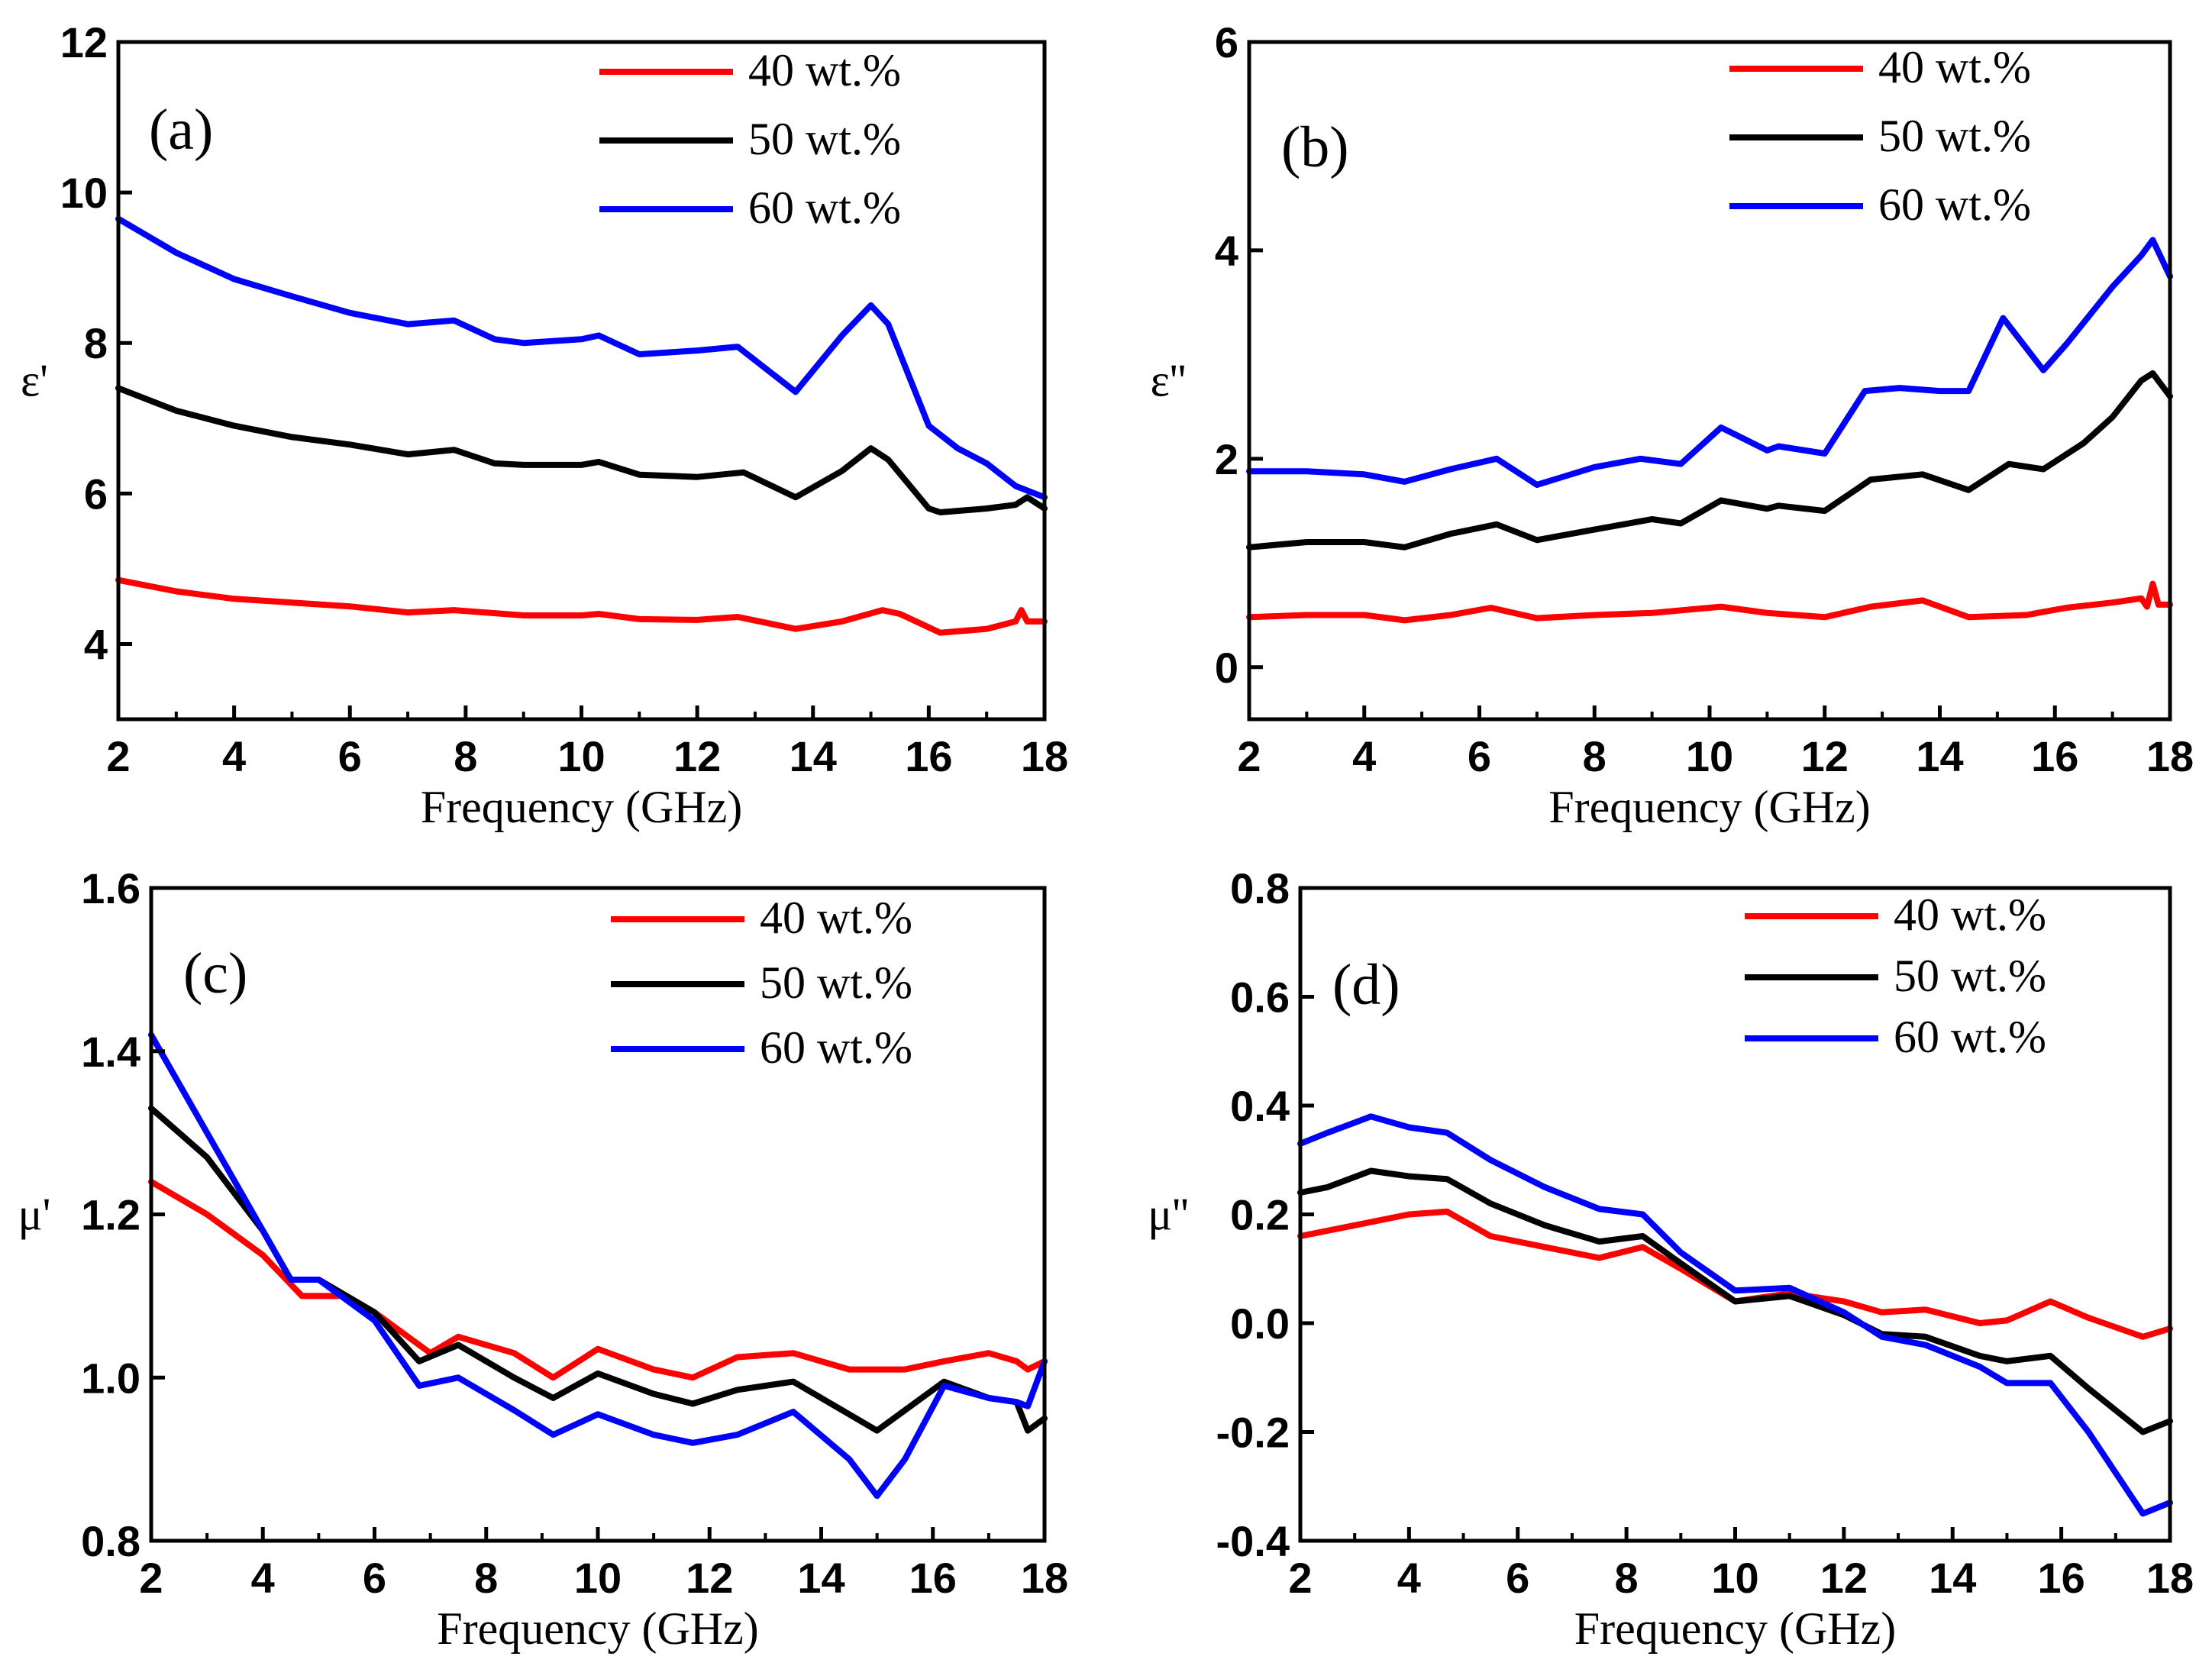  Describe the element at coordinates (110, 1215) in the screenshot. I see `y-tick-label: 1.2` at that location.